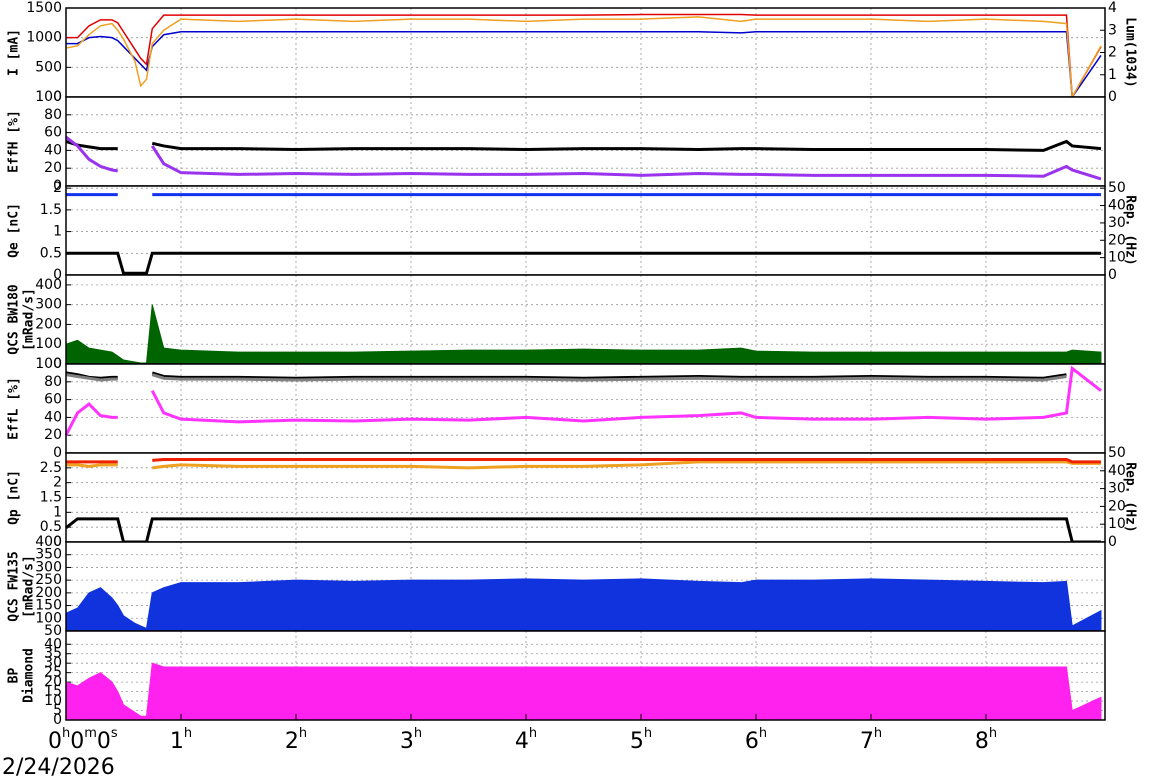  I want to click on x-tick-label: 6h, so click(756, 740).